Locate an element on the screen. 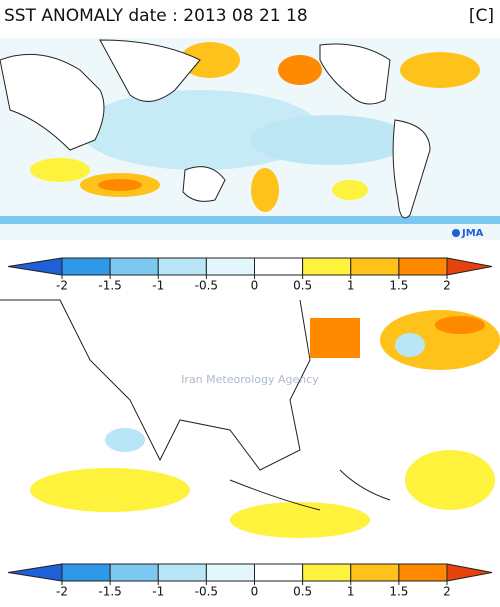  watermark: Iran Meteorology Agency is located at coordinates (250, 379).